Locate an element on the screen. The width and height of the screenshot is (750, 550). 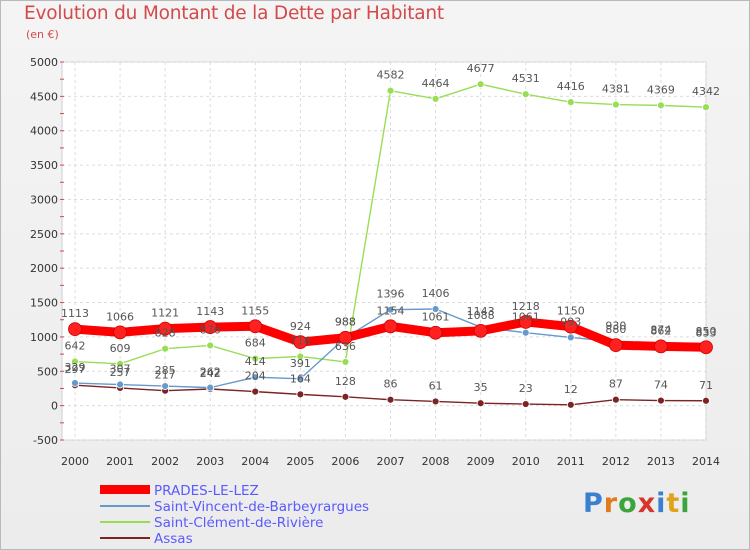
x-tick-label: 2011 is located at coordinates (571, 461).